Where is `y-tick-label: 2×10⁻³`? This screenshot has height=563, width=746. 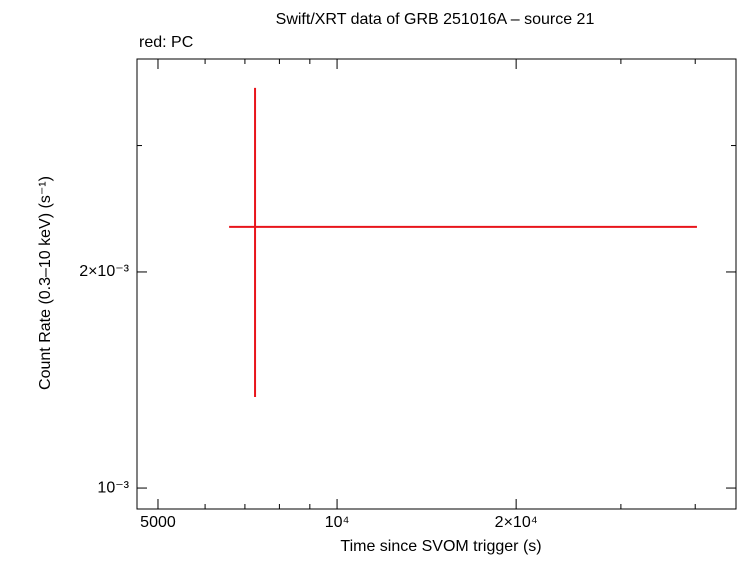
y-tick-label: 2×10⁻³ is located at coordinates (104, 271).